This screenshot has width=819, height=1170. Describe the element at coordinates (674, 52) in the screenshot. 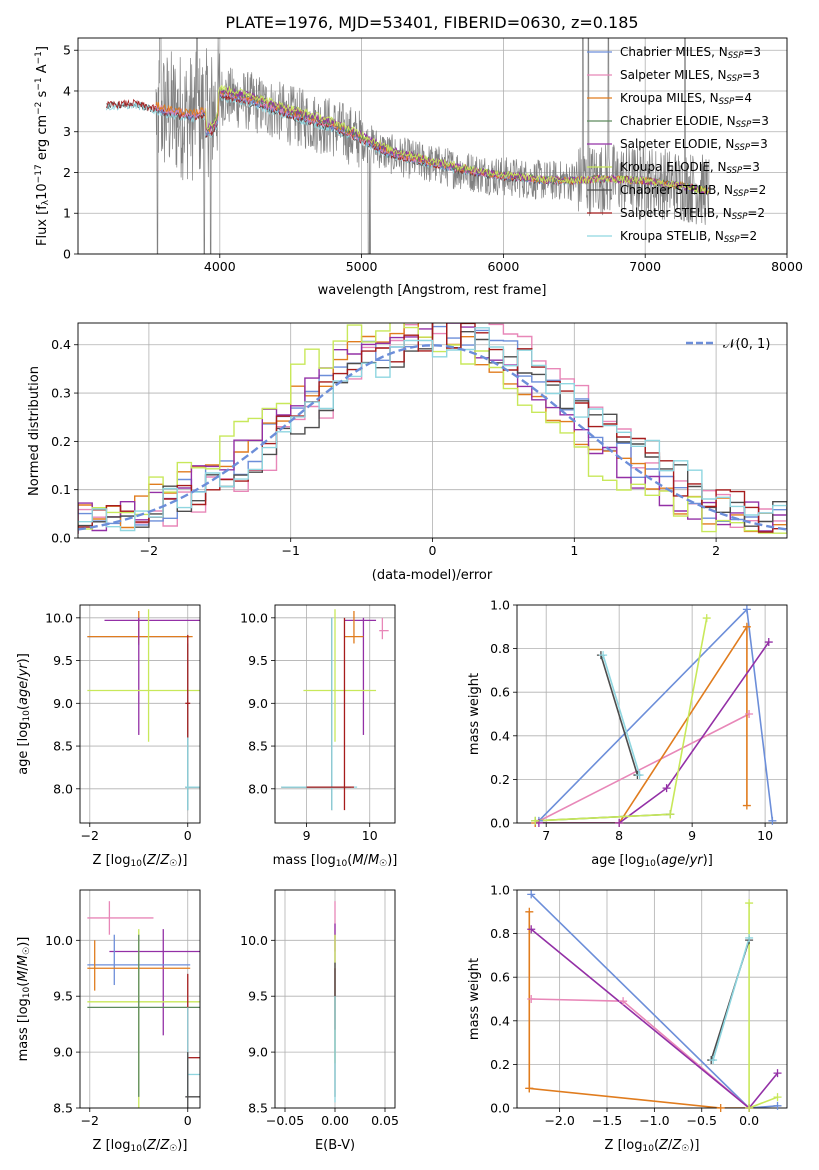

I see `legend-label: Chabrier MILES, N` at that location.